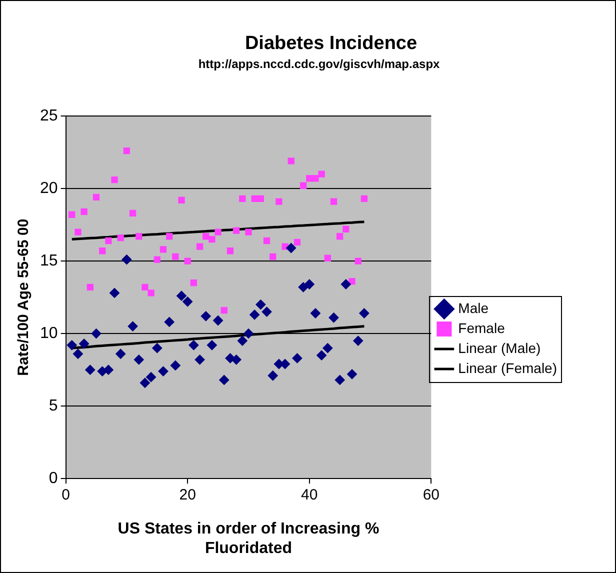 The height and width of the screenshot is (573, 616). Describe the element at coordinates (319, 64) in the screenshot. I see `chart-subtitle: http://apps.nccd.cdc.gov/giscvh/map.aspx` at that location.